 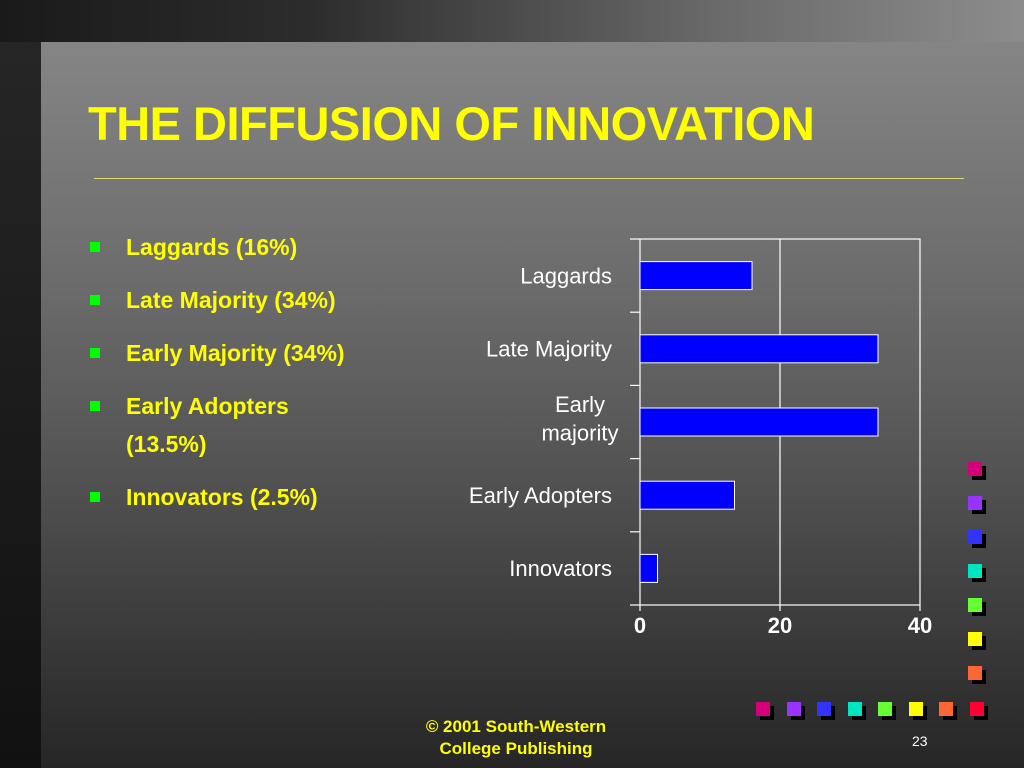 I want to click on x-tick-label: 0, so click(x=640, y=625).